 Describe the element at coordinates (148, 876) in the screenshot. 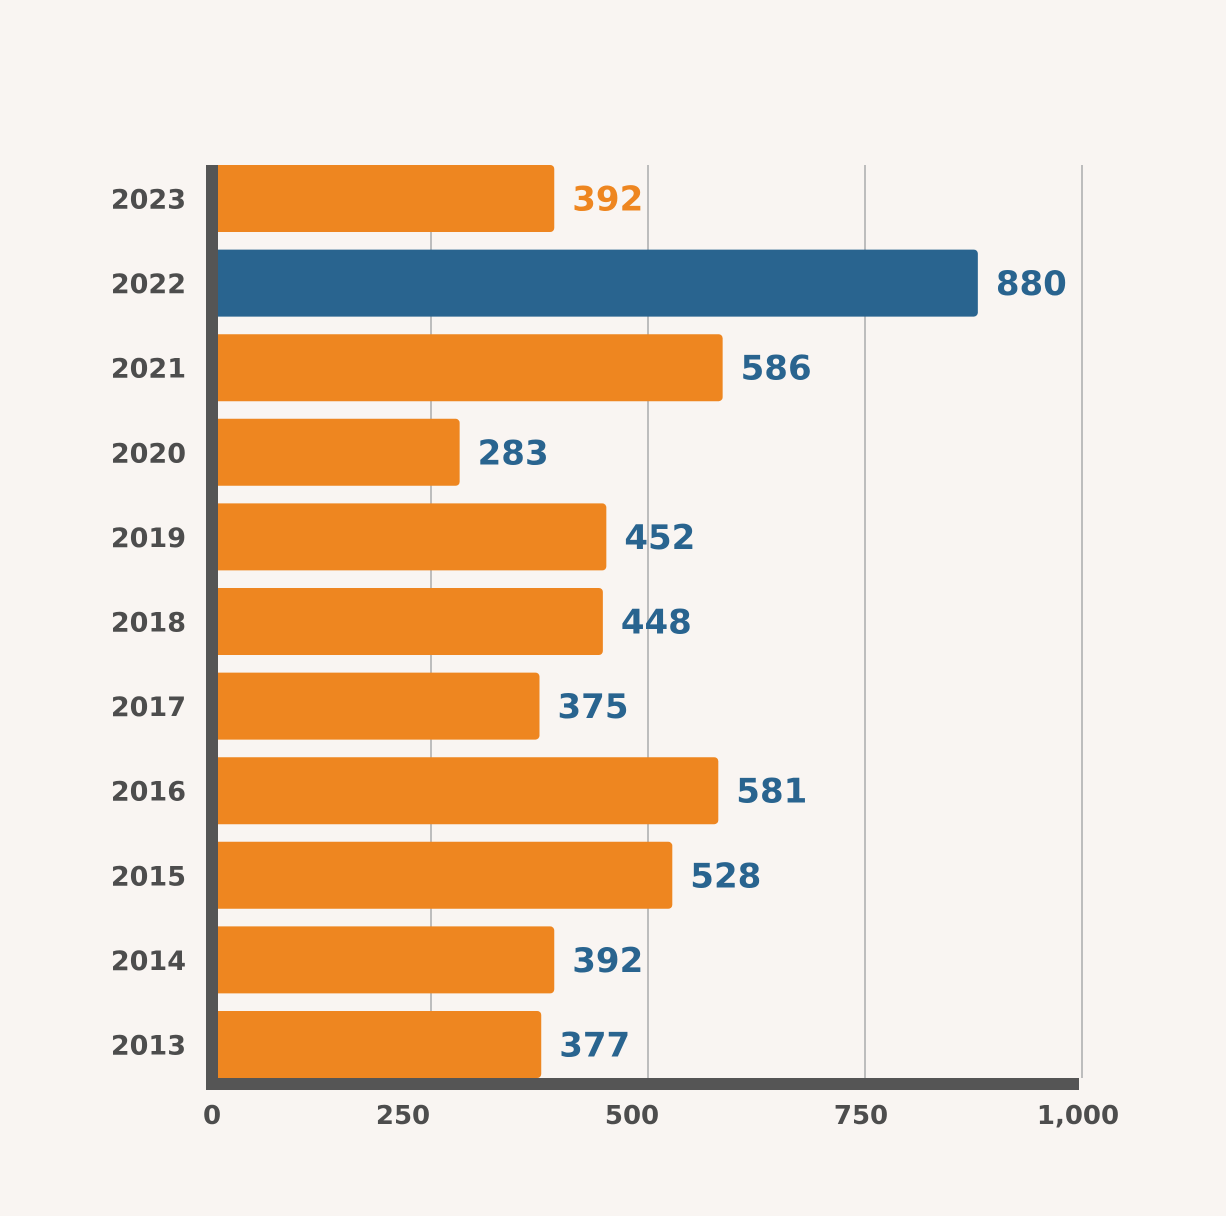

I see `category-label-2015: 2015` at that location.